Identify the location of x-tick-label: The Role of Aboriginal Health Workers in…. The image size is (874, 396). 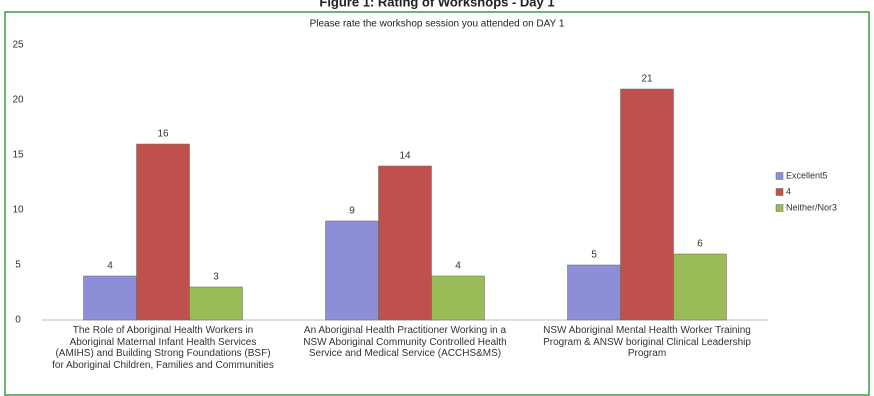
(163, 348).